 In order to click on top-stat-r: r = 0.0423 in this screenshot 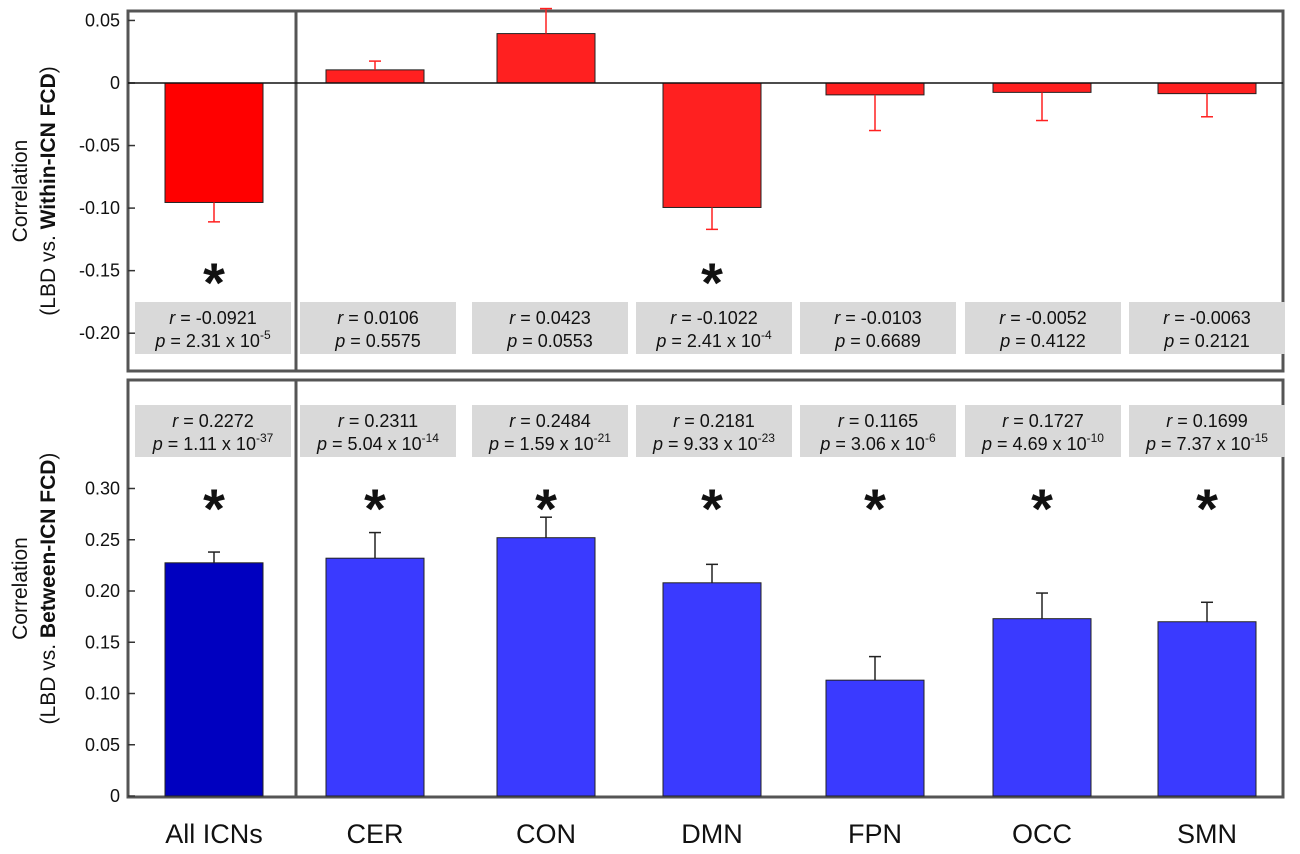, I will do `click(550, 318)`.